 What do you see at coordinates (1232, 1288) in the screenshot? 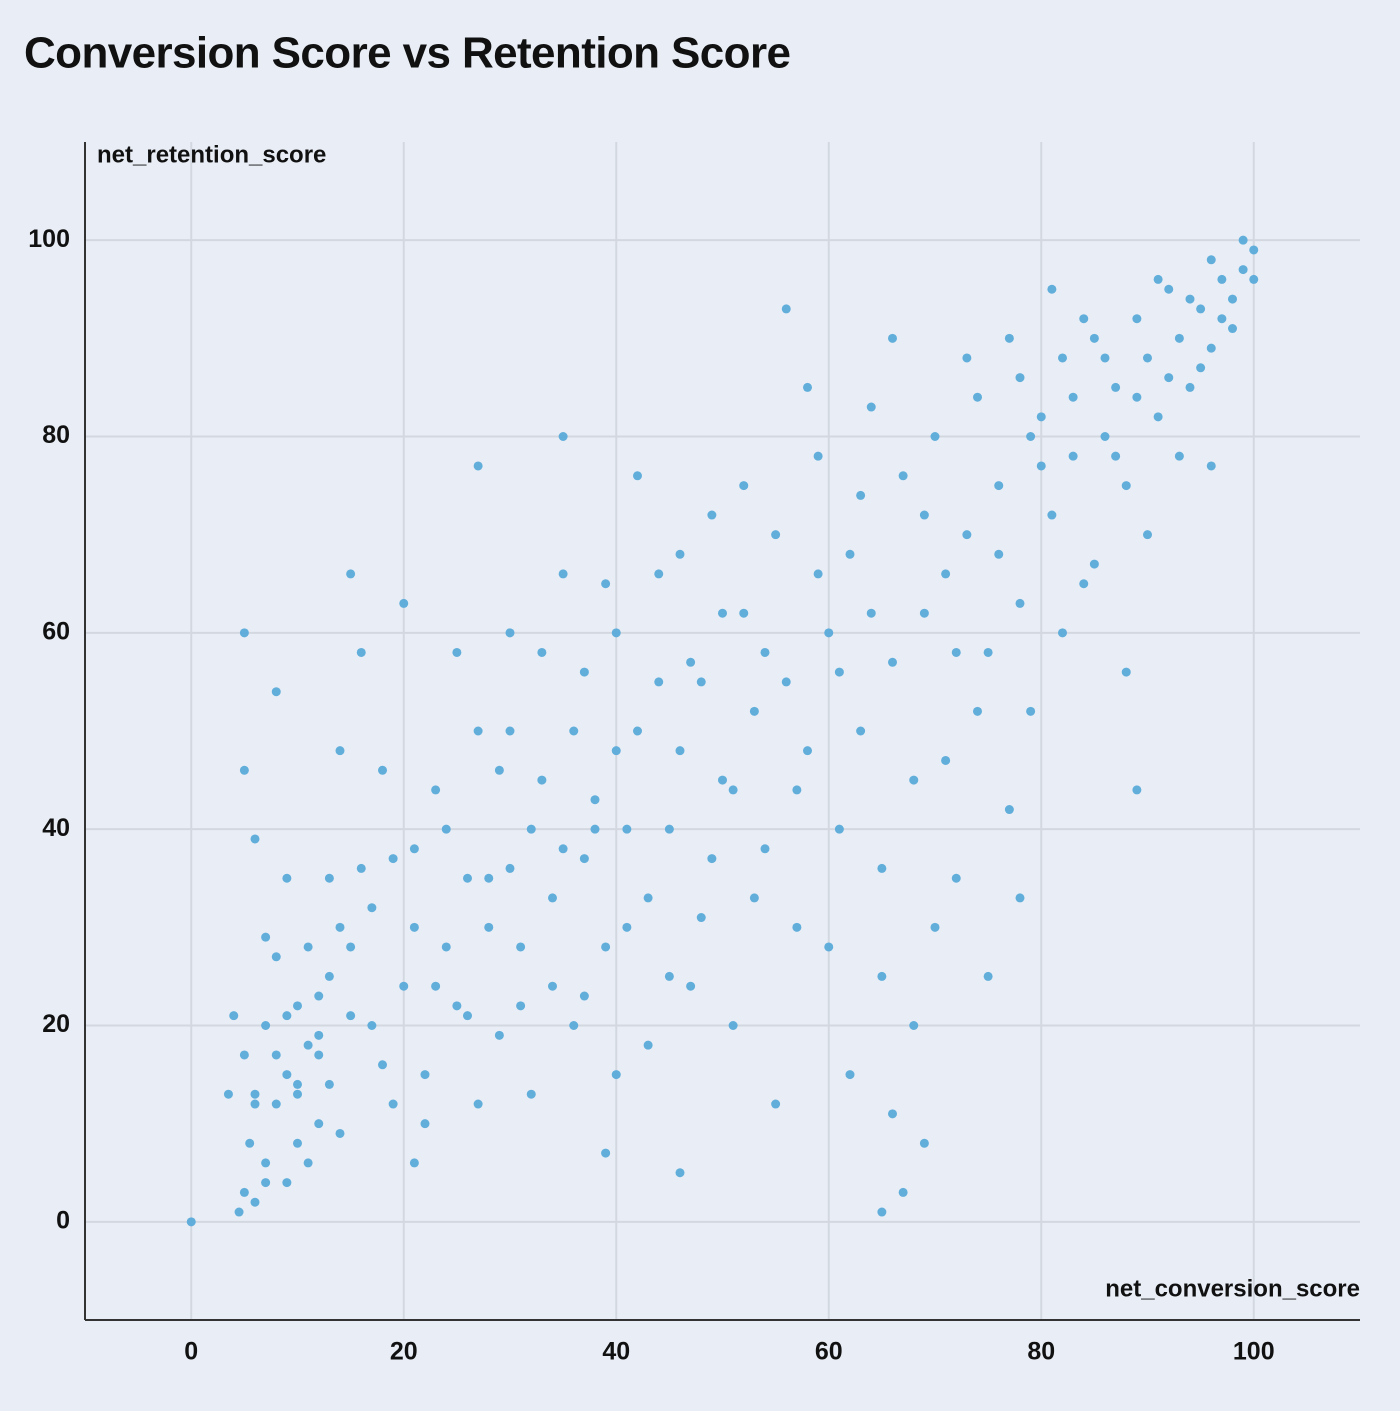
I see `x-axis-label: net_conversion_score` at bounding box center [1232, 1288].